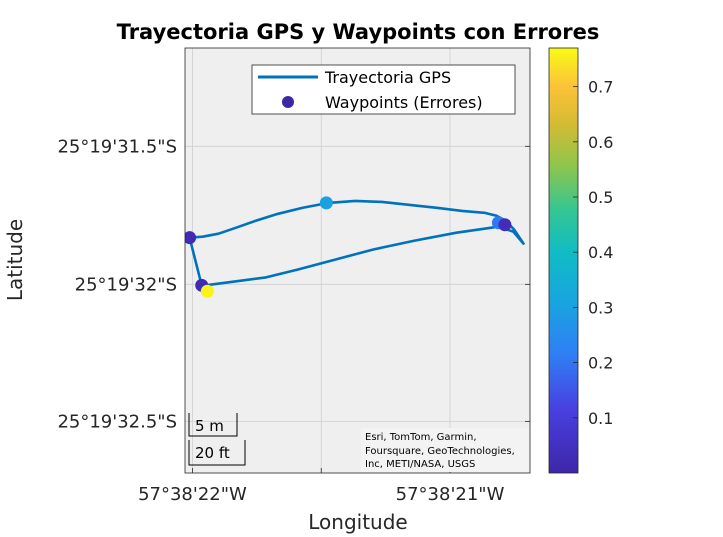 Image resolution: width=723 pixels, height=537 pixels. I want to click on scale-metric-label: 5 m, so click(209, 426).